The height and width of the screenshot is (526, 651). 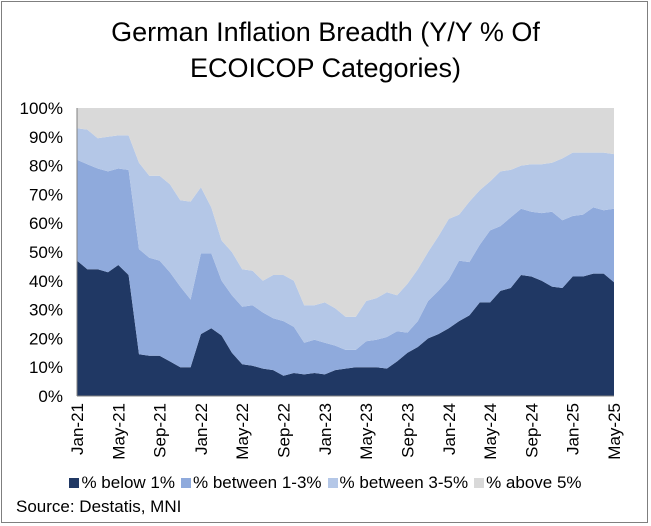 What do you see at coordinates (404, 482) in the screenshot?
I see `legend-label: % between 3-5%` at bounding box center [404, 482].